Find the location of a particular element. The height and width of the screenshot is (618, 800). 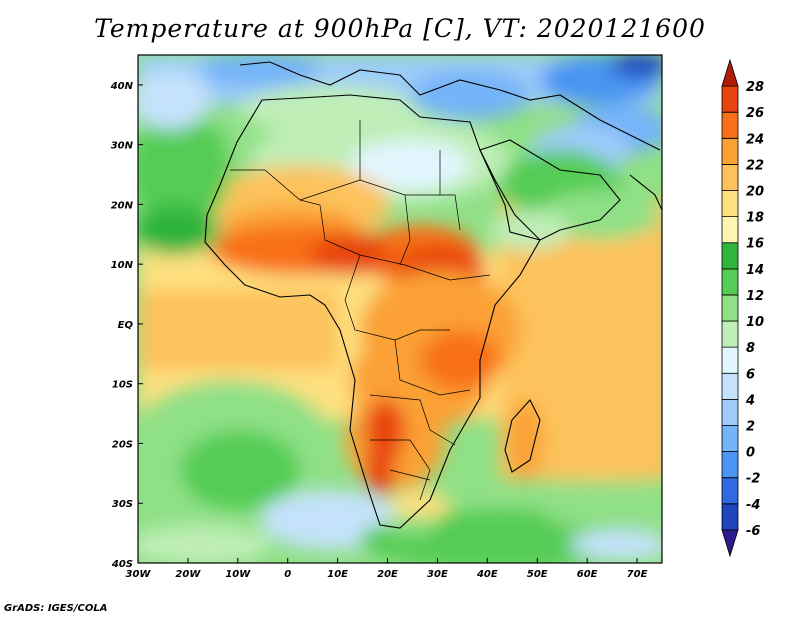

colorbar-label: 12 is located at coordinates (755, 296).